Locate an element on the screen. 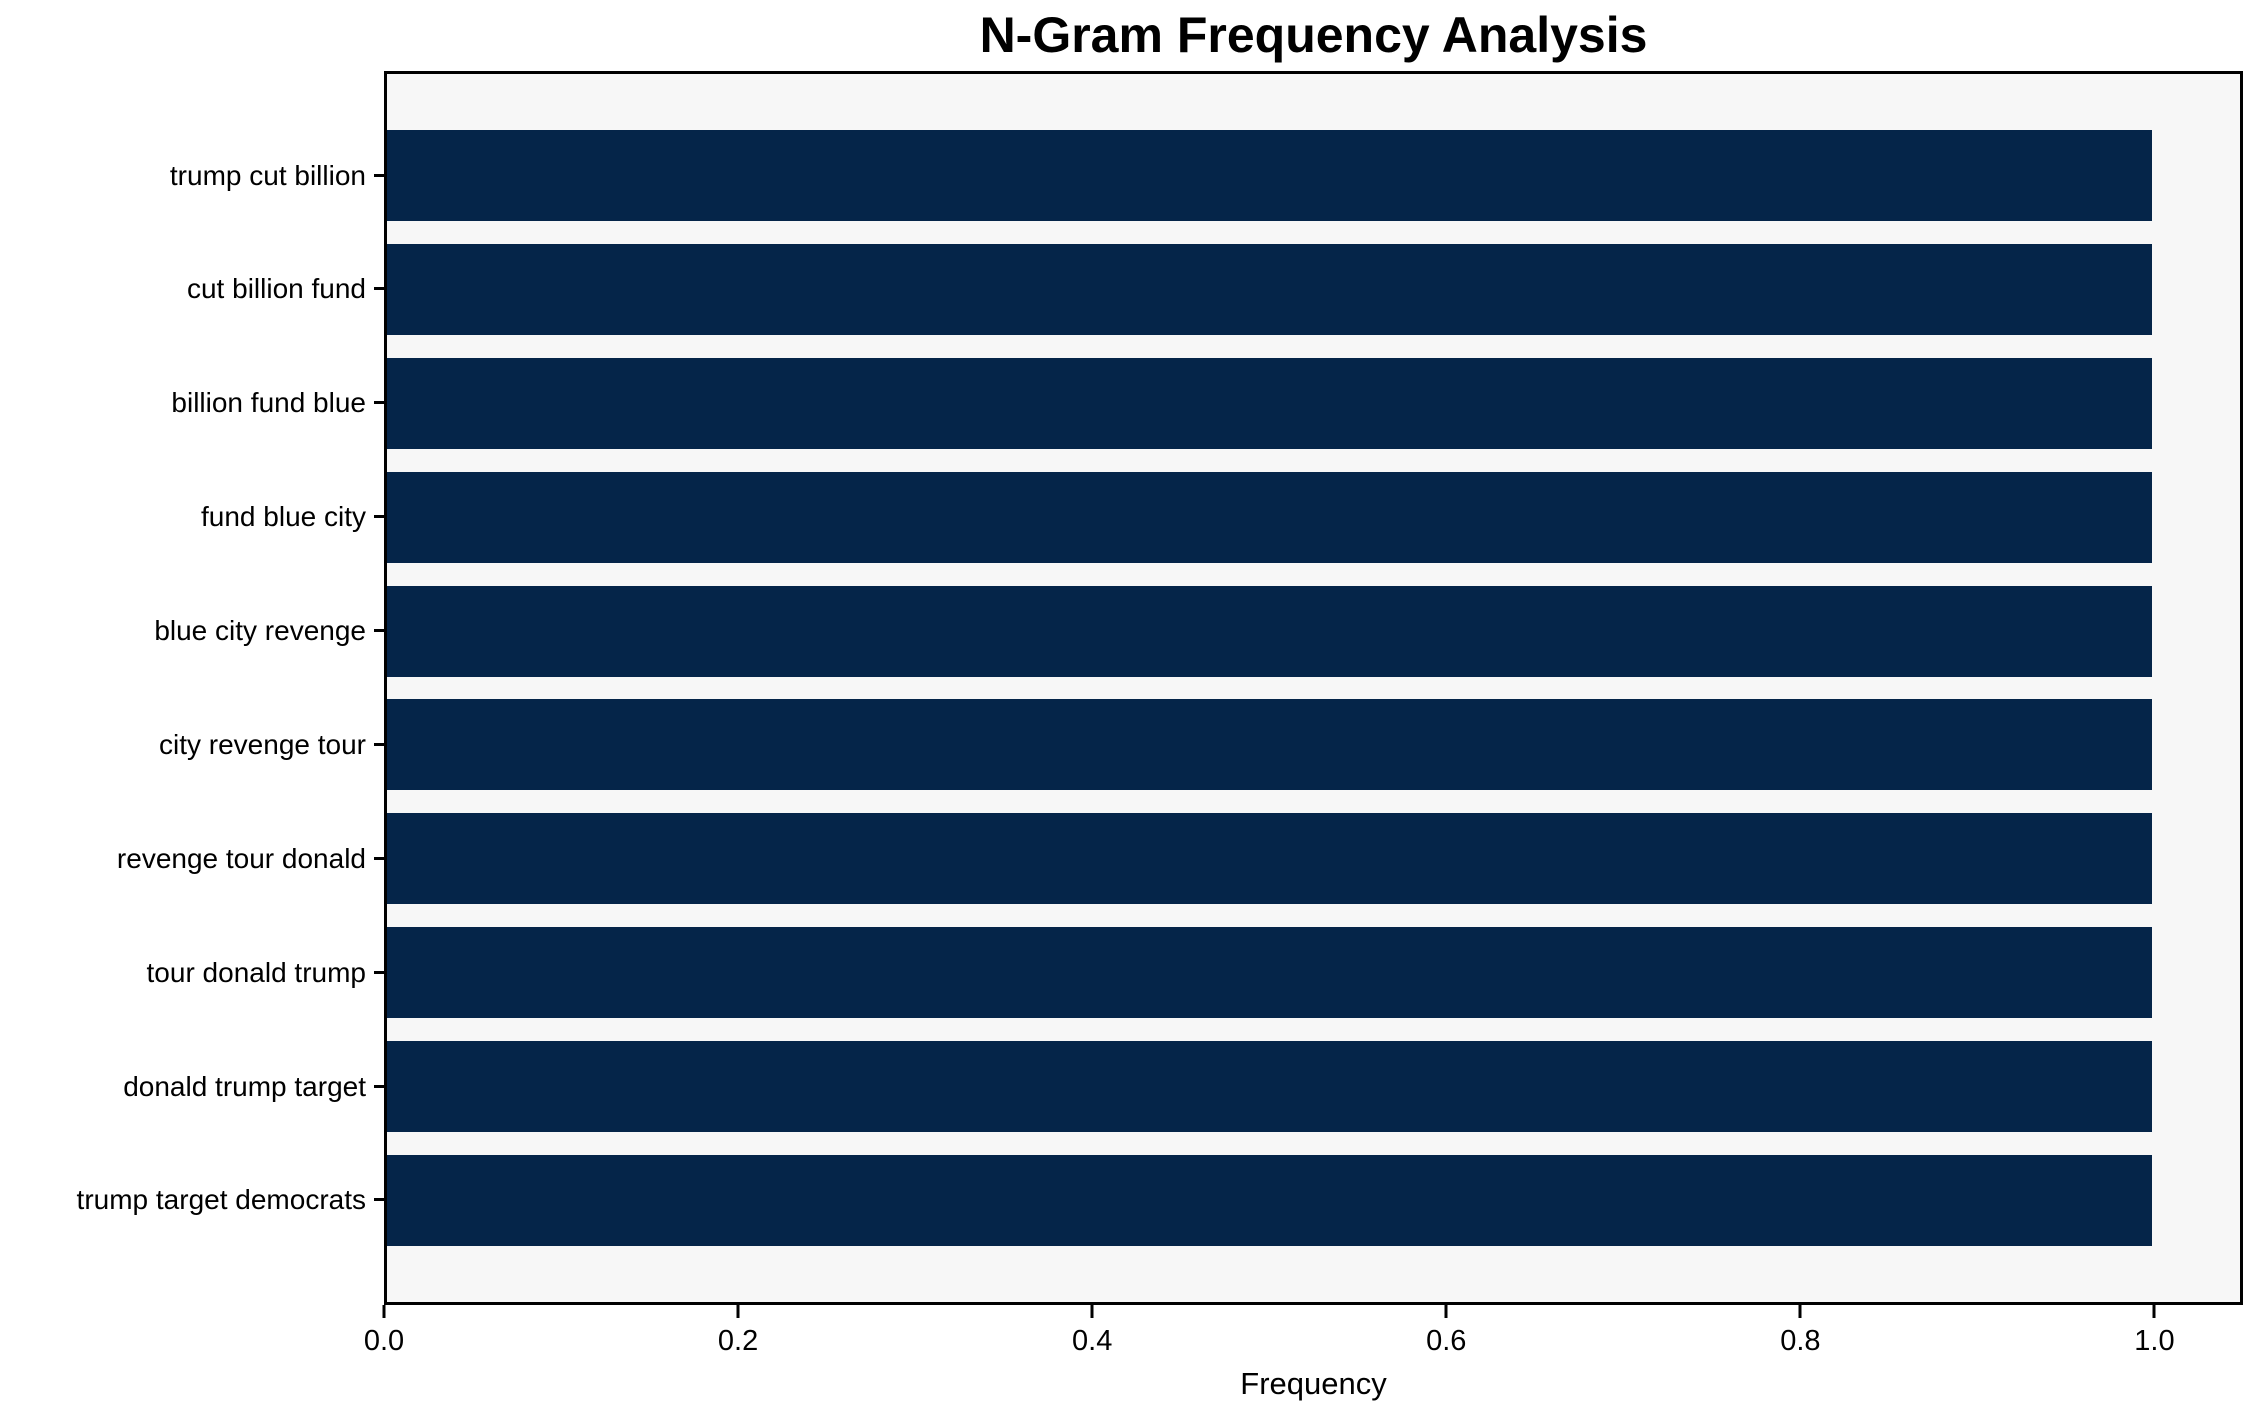 This screenshot has height=1414, width=2264. y-tick-label: tour donald trump is located at coordinates (256, 972).